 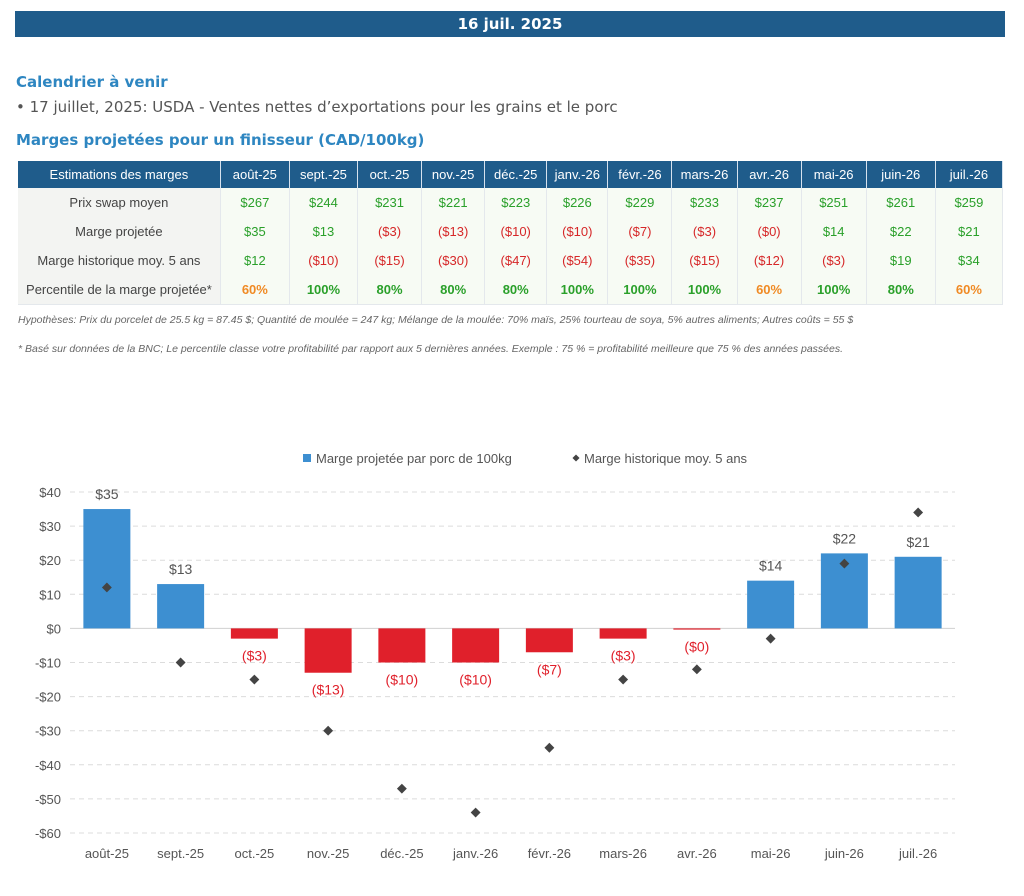 I want to click on table-cell: $251, so click(x=834, y=202).